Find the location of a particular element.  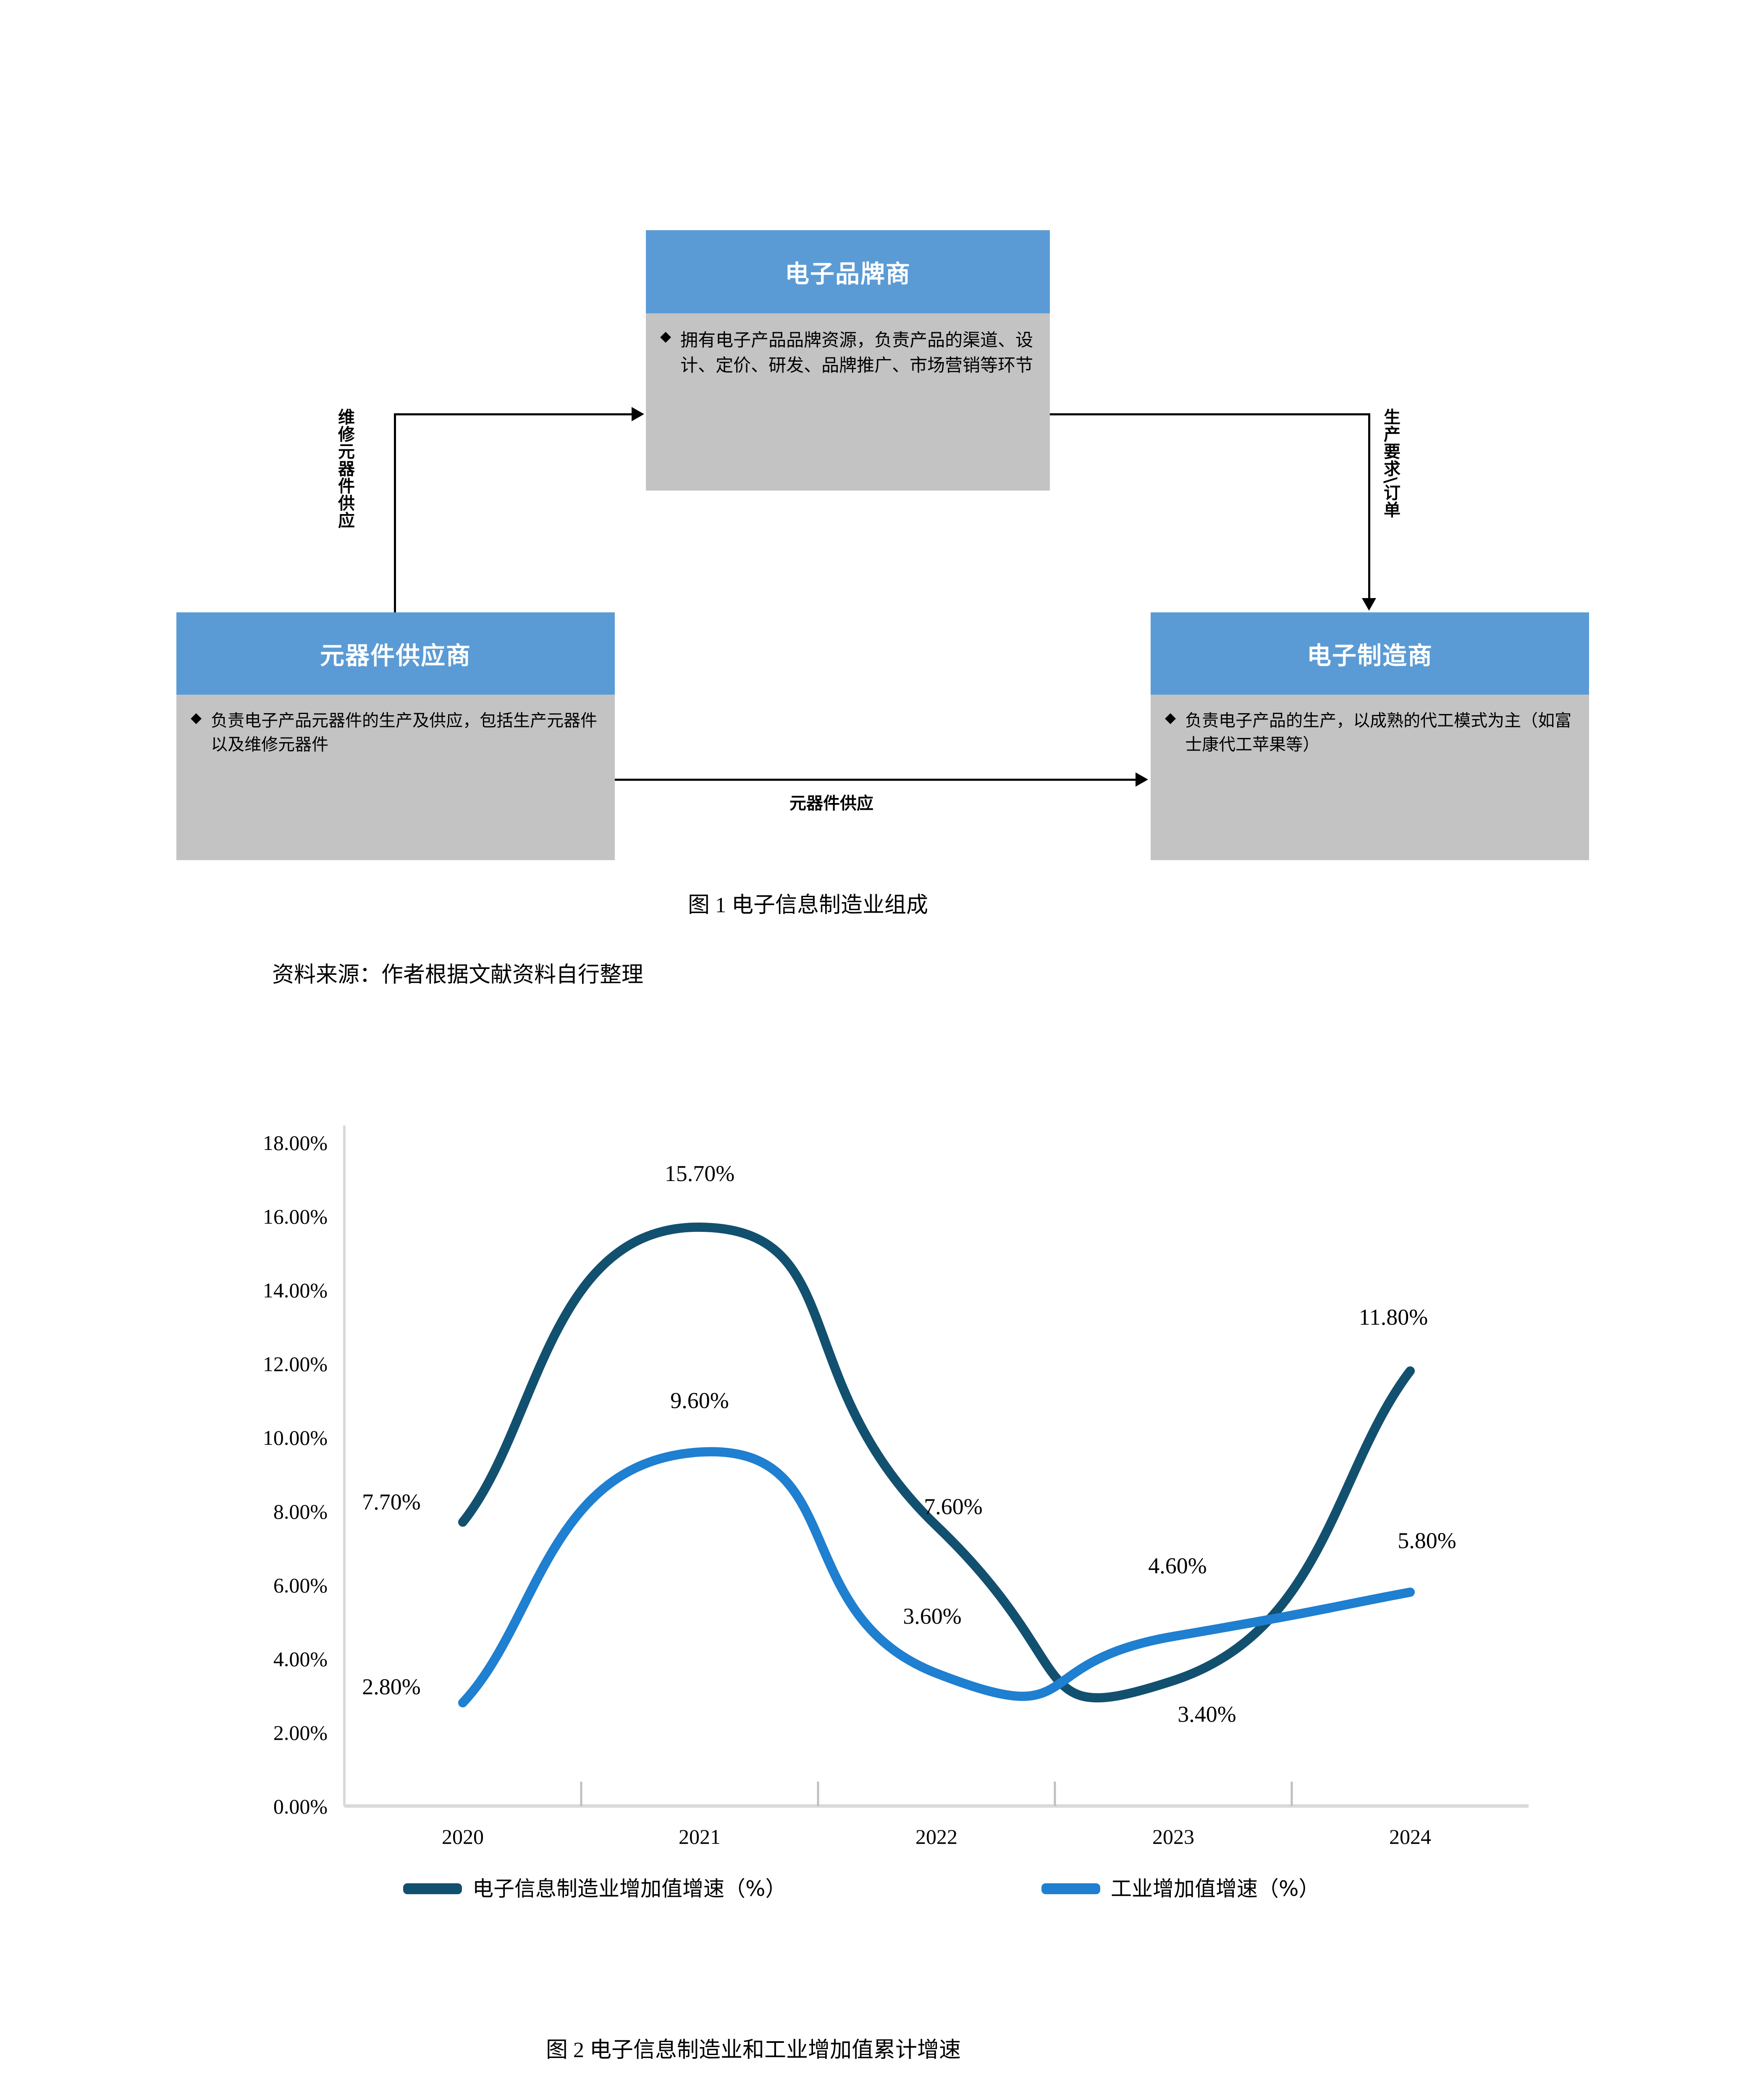

connector-brand-to-manufacturer-vertical is located at coordinates (1369, 505).